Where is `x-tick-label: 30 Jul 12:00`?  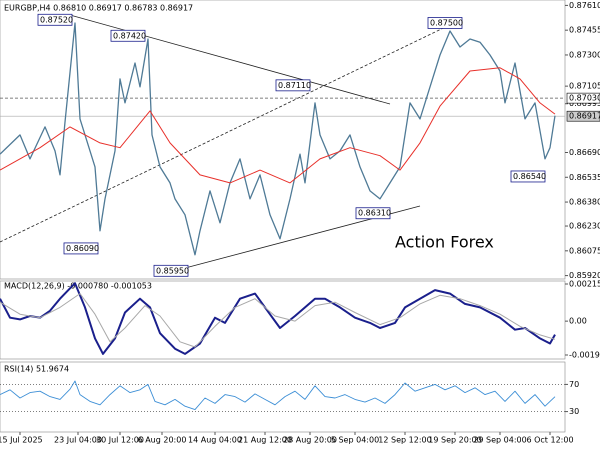 x-tick-label: 30 Jul 12:00 is located at coordinates (120, 440).